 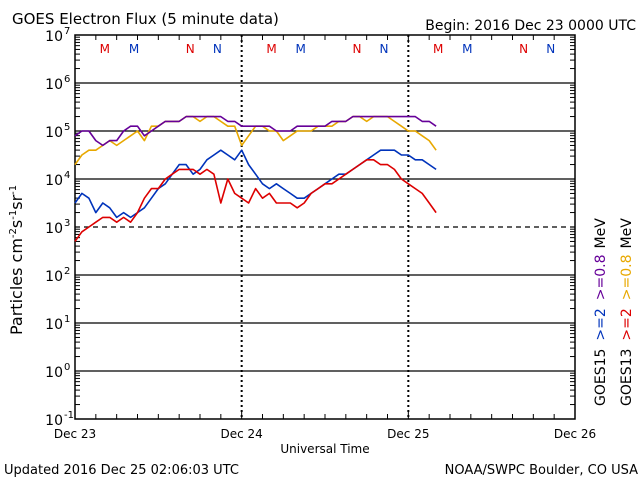 I want to click on y-tick-label-6: 10 6, so click(x=57, y=83).